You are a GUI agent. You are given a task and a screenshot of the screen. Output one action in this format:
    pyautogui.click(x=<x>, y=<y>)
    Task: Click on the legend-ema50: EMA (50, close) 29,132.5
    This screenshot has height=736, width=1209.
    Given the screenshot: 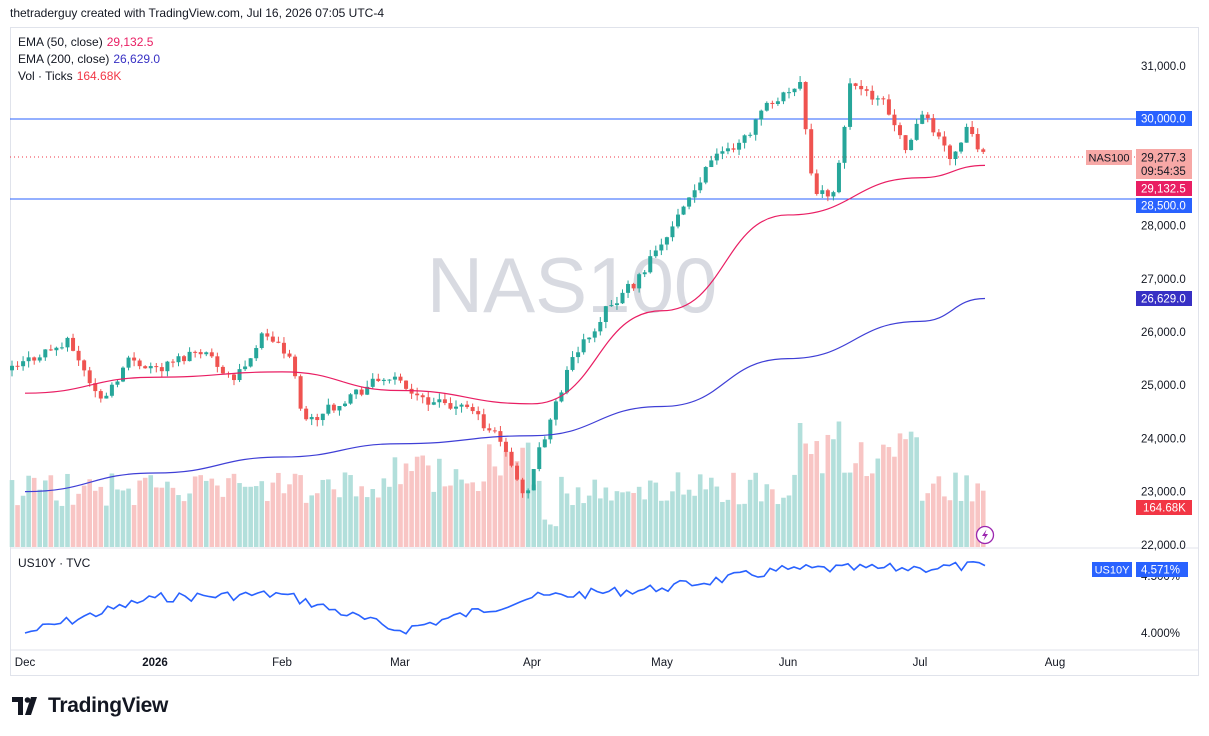 What is the action you would take?
    pyautogui.click(x=89, y=42)
    